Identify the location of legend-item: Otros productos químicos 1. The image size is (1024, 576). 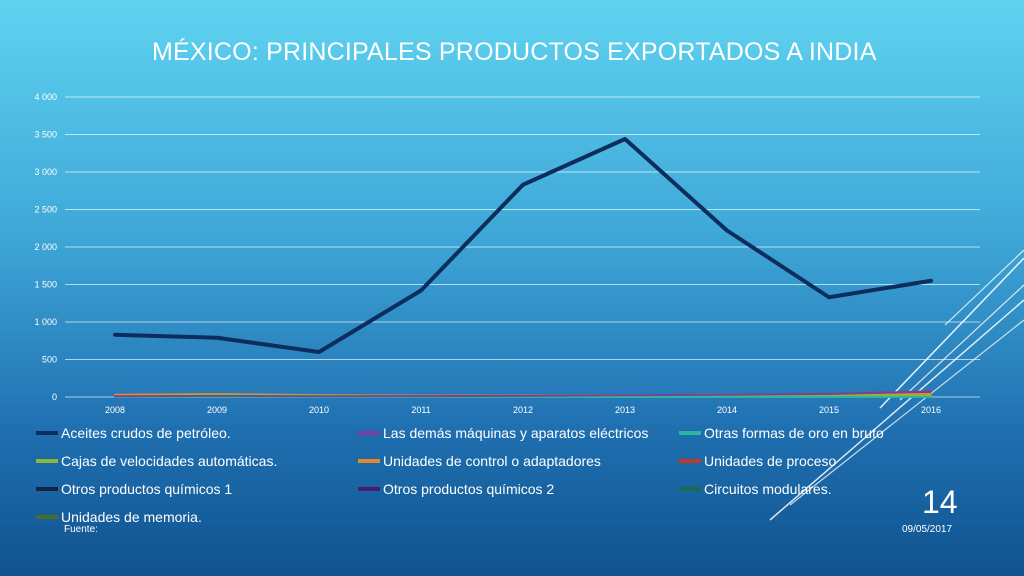
(134, 489).